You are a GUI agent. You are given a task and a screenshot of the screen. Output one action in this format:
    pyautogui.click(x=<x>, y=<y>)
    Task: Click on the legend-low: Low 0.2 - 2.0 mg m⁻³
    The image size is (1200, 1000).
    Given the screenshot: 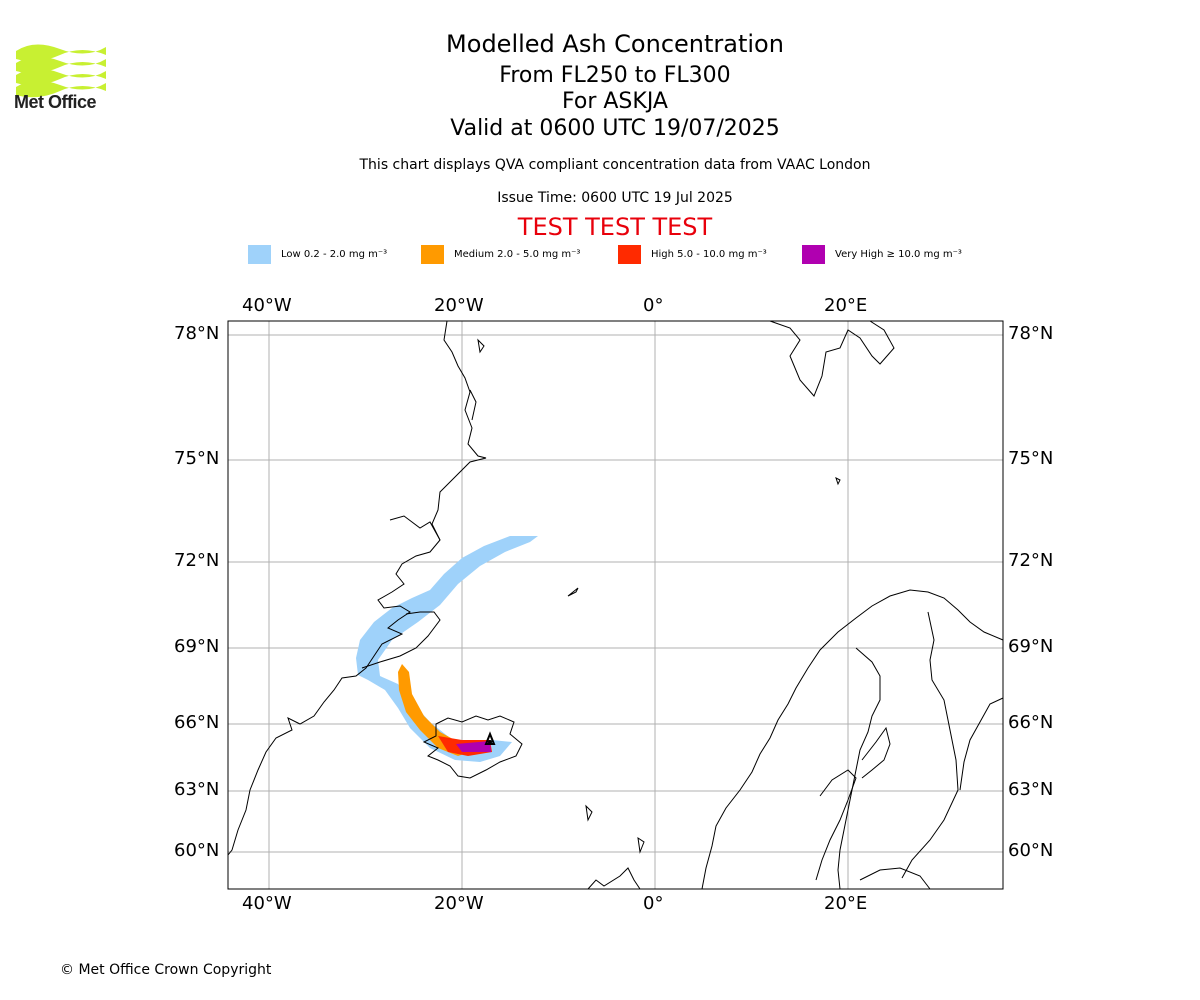 What is the action you would take?
    pyautogui.click(x=317, y=254)
    